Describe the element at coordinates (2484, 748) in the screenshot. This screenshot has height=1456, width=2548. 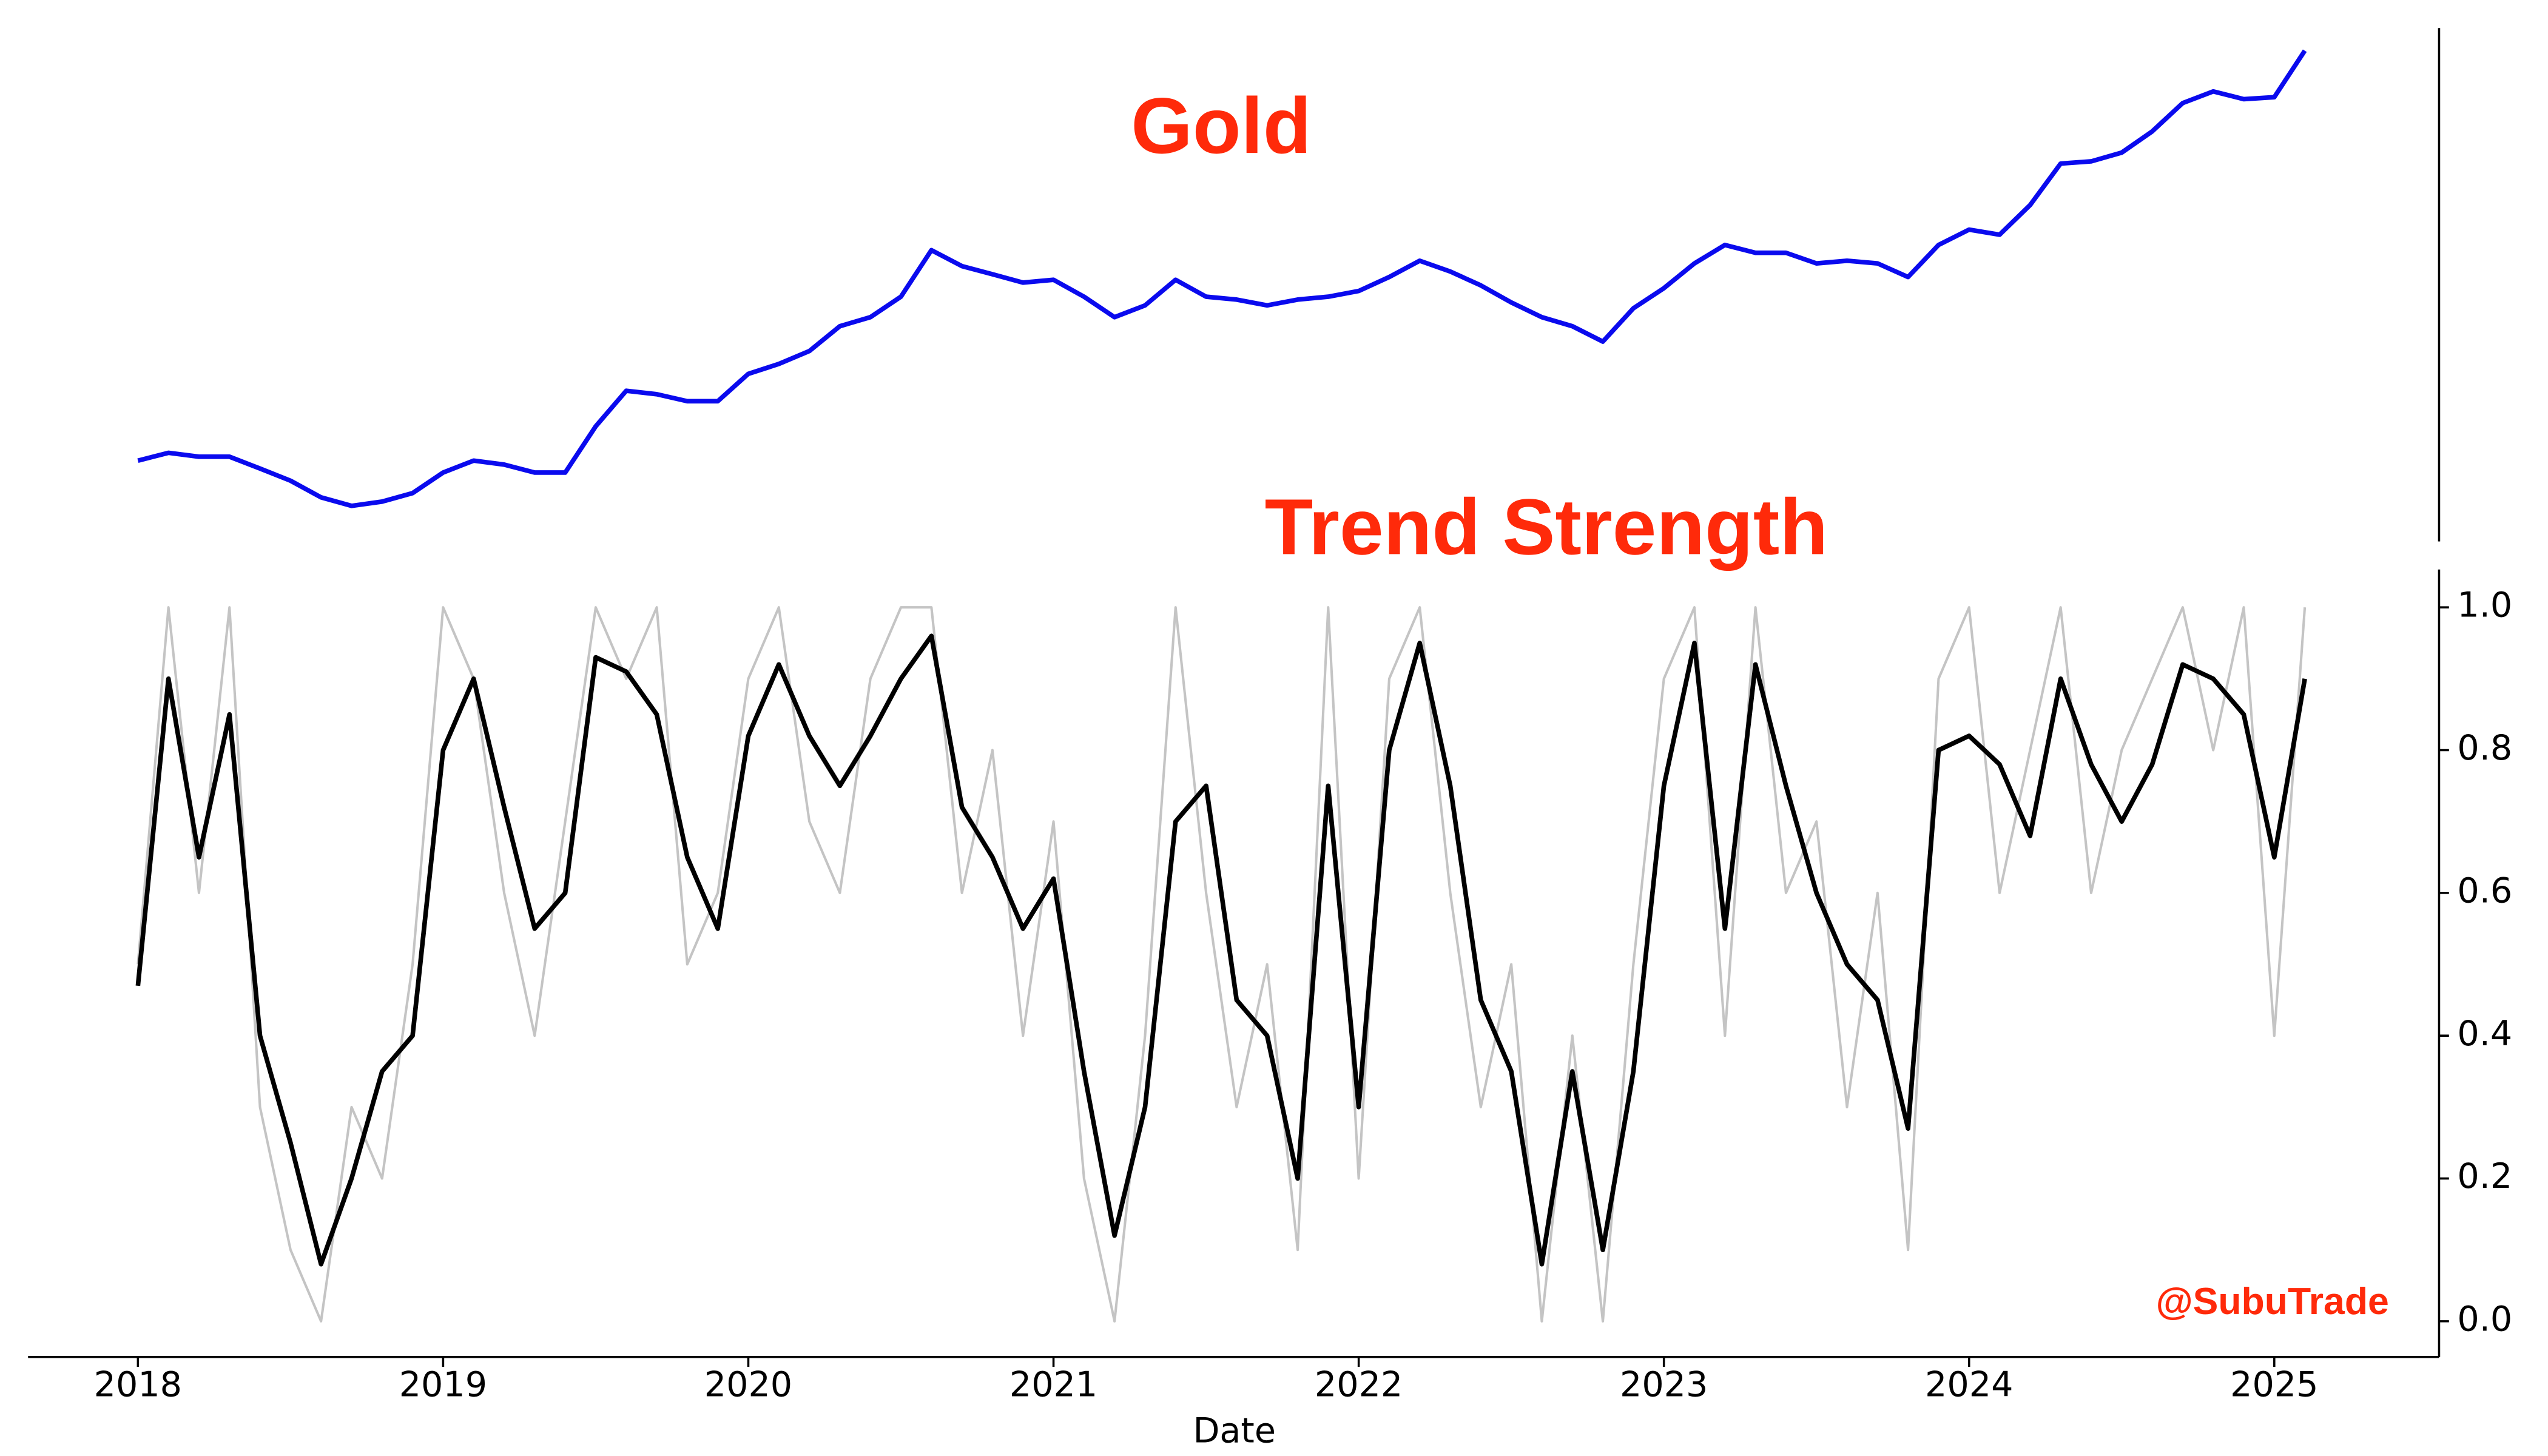
I see `y-tick-label: 0.8` at that location.